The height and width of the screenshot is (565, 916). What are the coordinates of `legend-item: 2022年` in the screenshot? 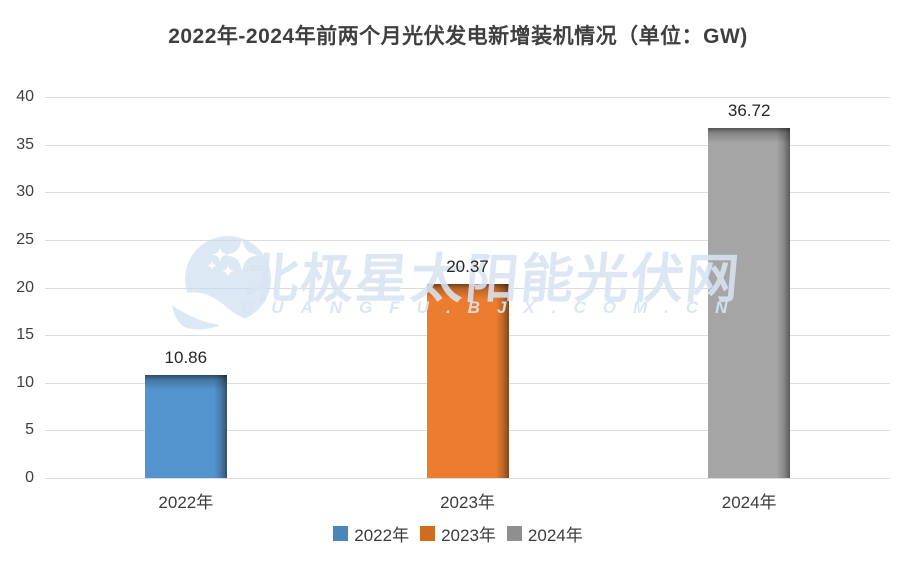 It's located at (371, 533).